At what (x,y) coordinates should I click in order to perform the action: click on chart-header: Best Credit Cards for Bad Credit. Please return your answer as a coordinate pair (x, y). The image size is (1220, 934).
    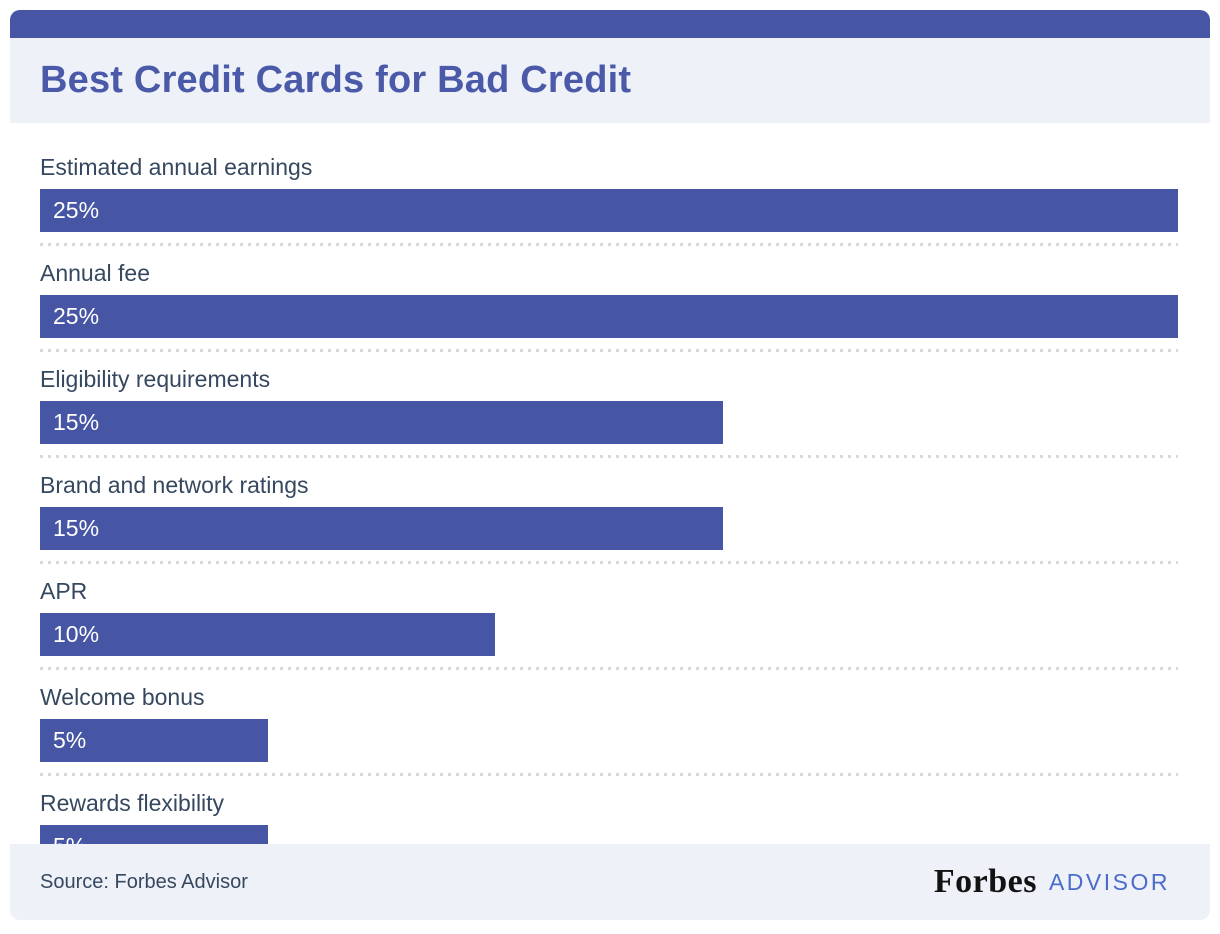
    Looking at the image, I should click on (610, 80).